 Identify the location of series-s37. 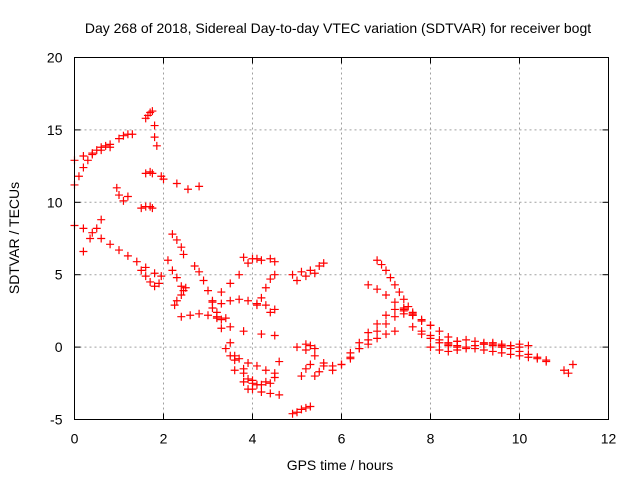
(377, 340).